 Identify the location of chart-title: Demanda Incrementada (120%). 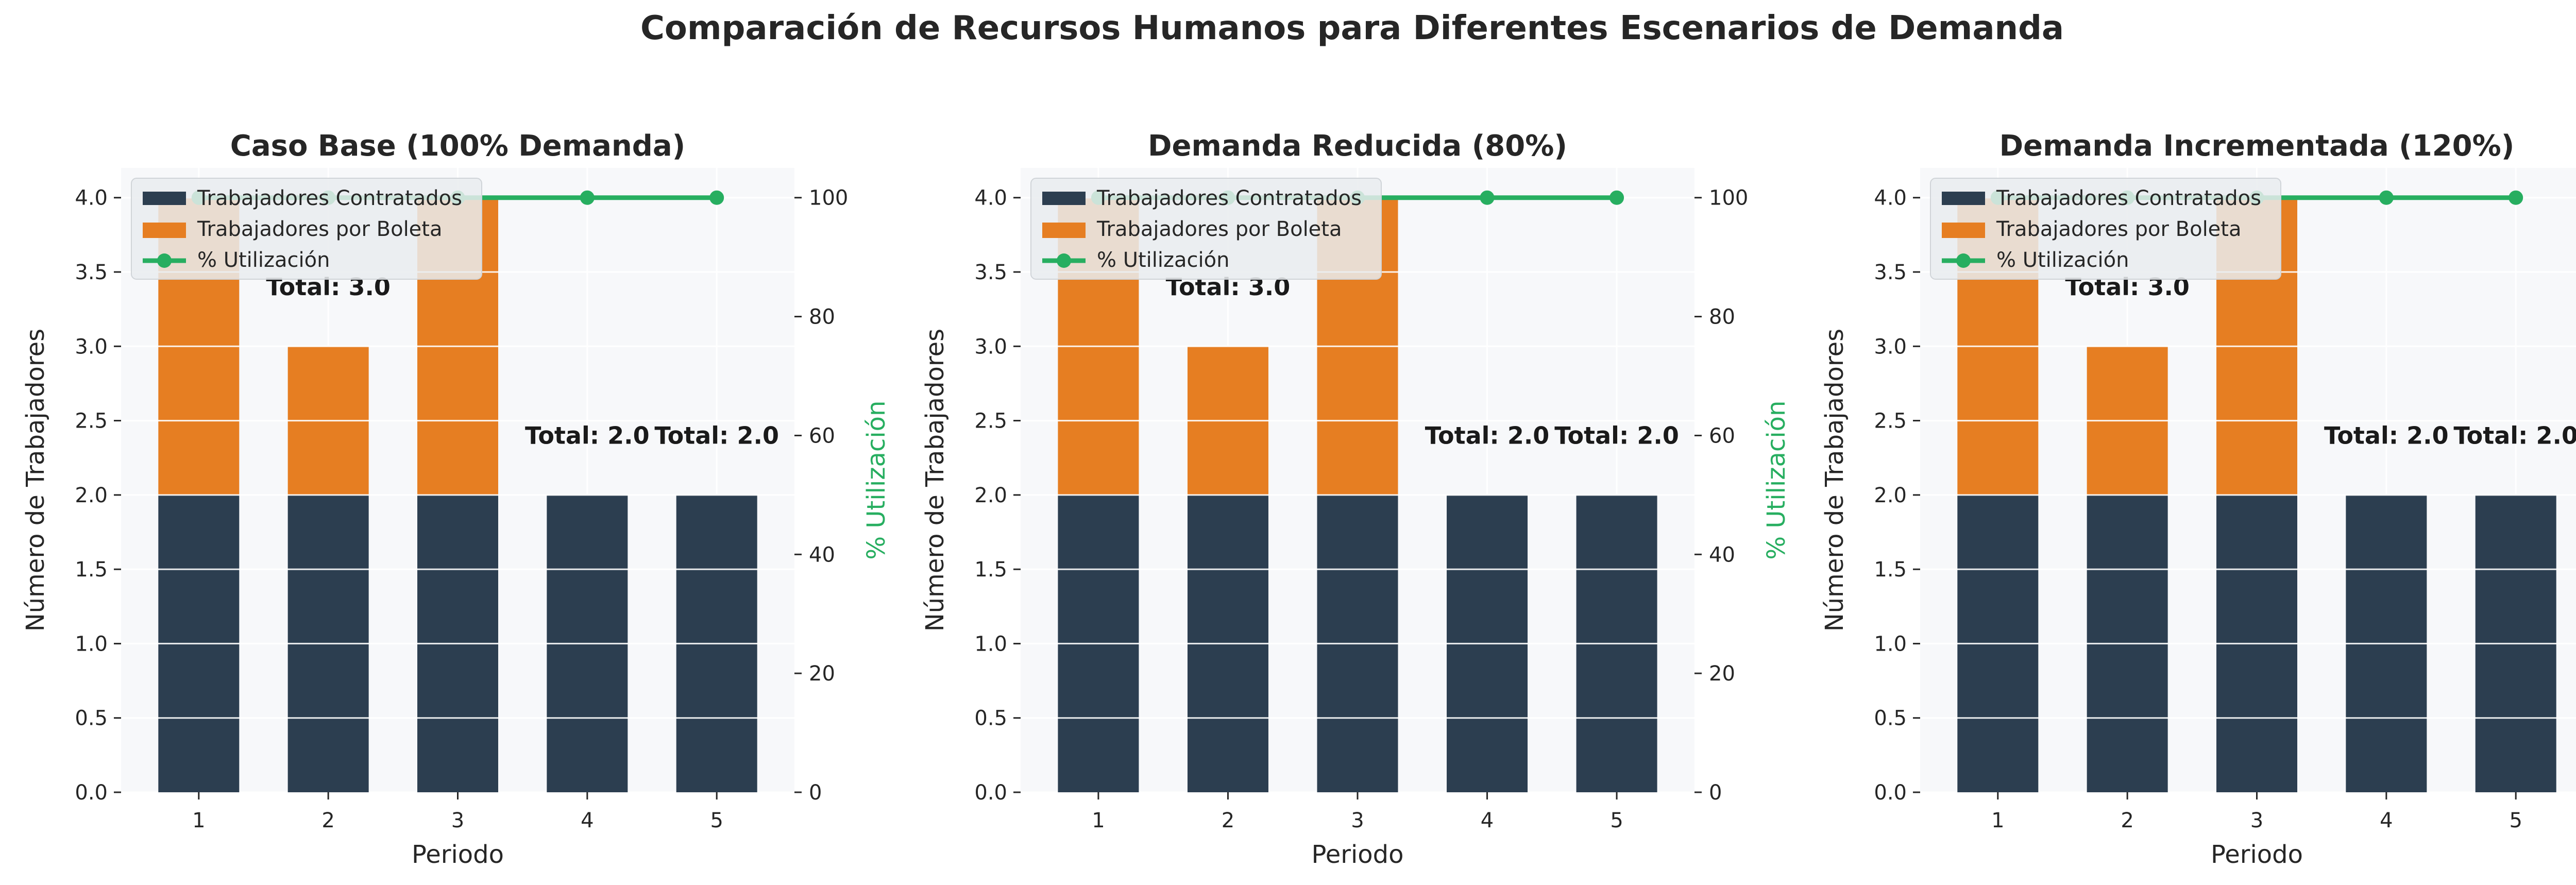
(2257, 146).